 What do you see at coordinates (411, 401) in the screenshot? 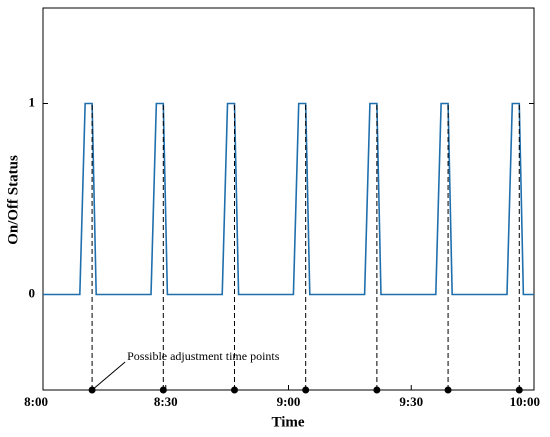
I see `x-tick-label: 9:30` at bounding box center [411, 401].